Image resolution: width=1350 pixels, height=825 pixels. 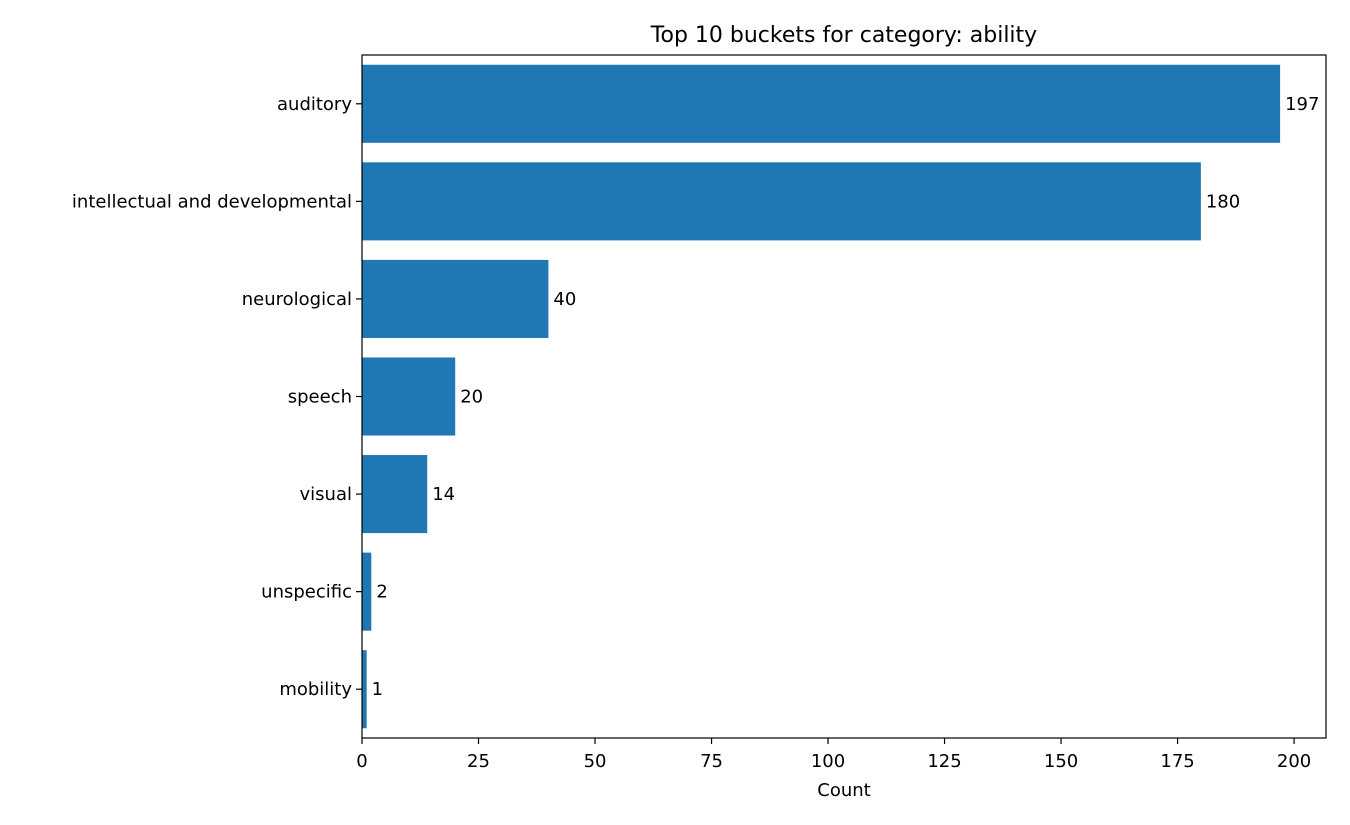 I want to click on chart-title: Top 10 buckets for category: ability, so click(x=843, y=35).